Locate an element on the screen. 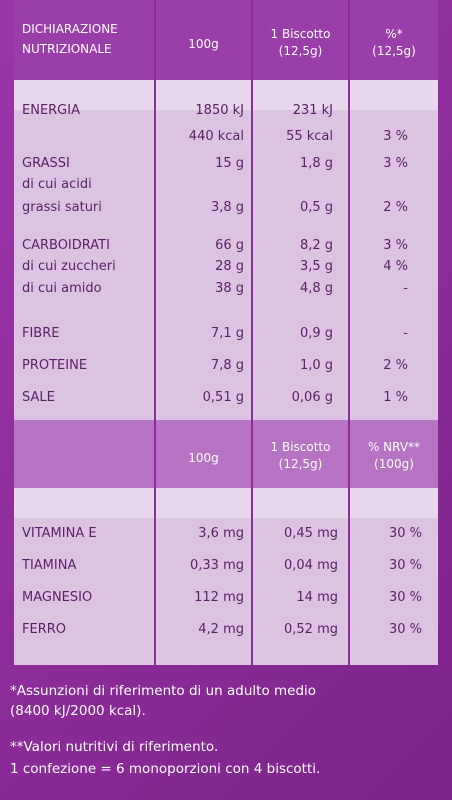  vitamin-value-100g: 4,2 mg is located at coordinates (221, 629).